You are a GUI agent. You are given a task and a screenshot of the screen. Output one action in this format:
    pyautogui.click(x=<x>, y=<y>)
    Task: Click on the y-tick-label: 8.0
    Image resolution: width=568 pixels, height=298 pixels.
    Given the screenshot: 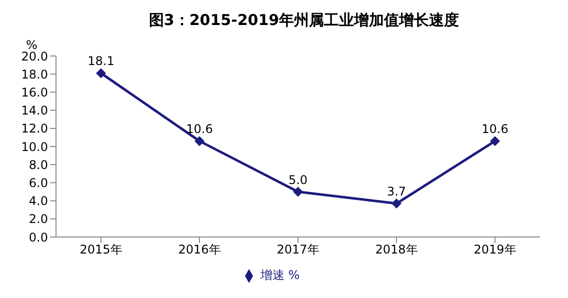 What is the action you would take?
    pyautogui.click(x=38, y=165)
    